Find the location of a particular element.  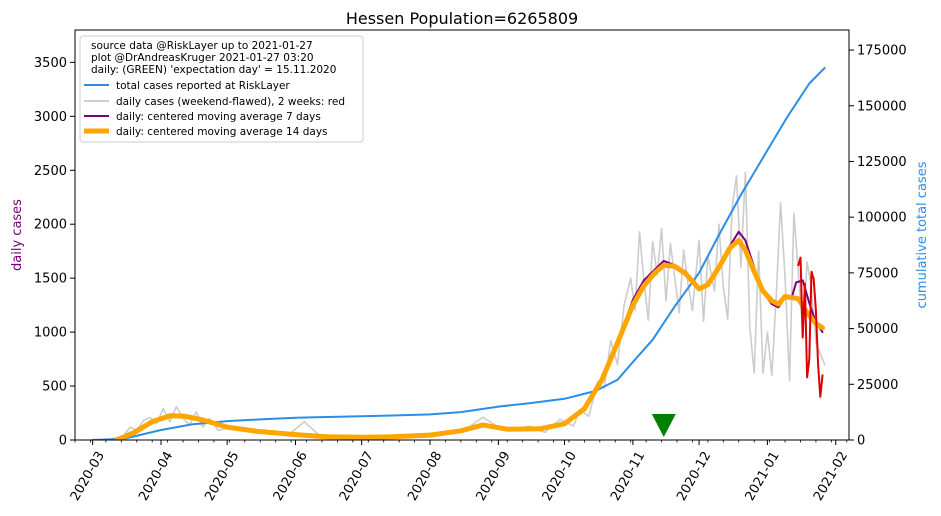

x-tick-label: 2021-02 is located at coordinates (831, 476).